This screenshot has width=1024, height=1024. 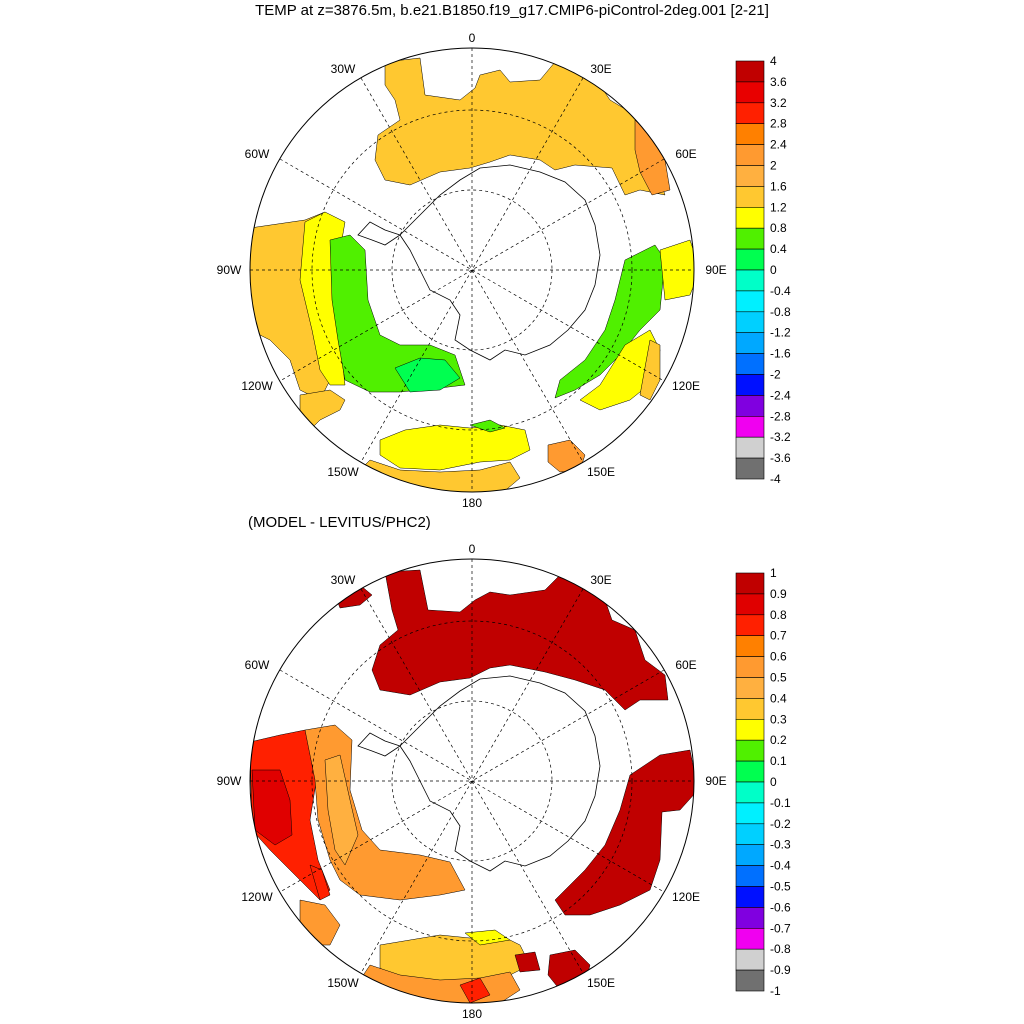 What do you see at coordinates (778, 103) in the screenshot?
I see `top-colorbar-label: 3.2` at bounding box center [778, 103].